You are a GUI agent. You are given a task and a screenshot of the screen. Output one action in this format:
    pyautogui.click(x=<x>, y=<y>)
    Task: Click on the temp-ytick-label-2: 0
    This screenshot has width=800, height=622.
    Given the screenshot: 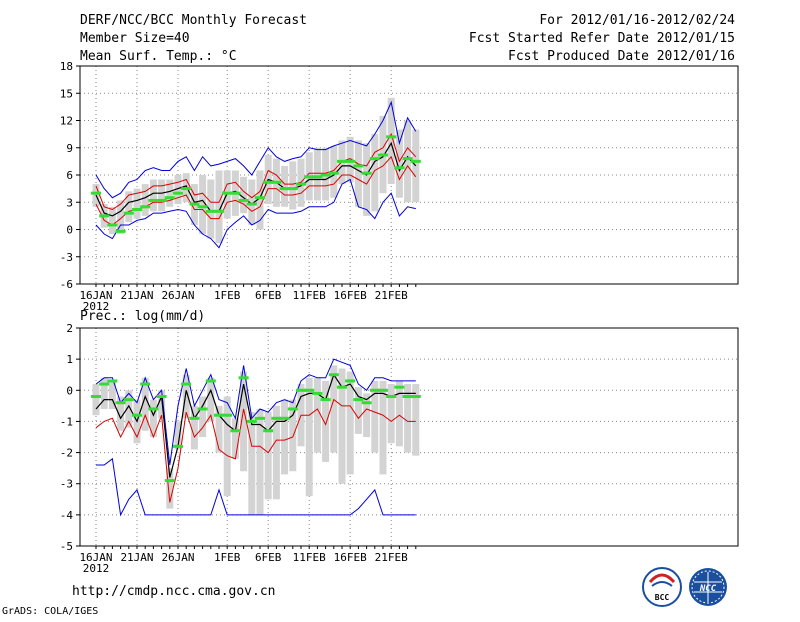 What is the action you would take?
    pyautogui.click(x=69, y=230)
    